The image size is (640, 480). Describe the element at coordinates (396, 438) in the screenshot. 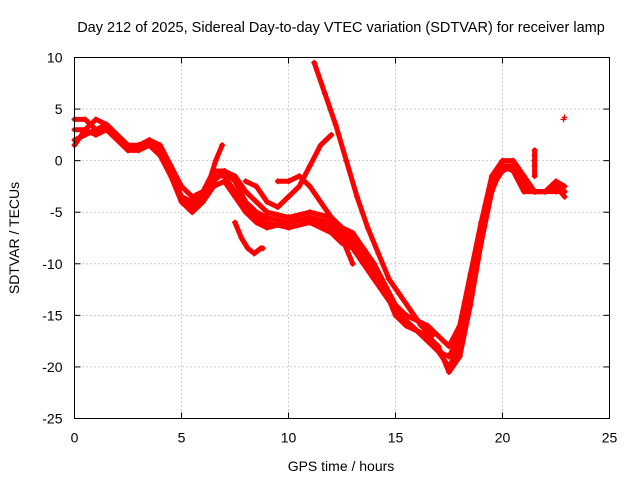

I see `x-tick-label: 15` at that location.